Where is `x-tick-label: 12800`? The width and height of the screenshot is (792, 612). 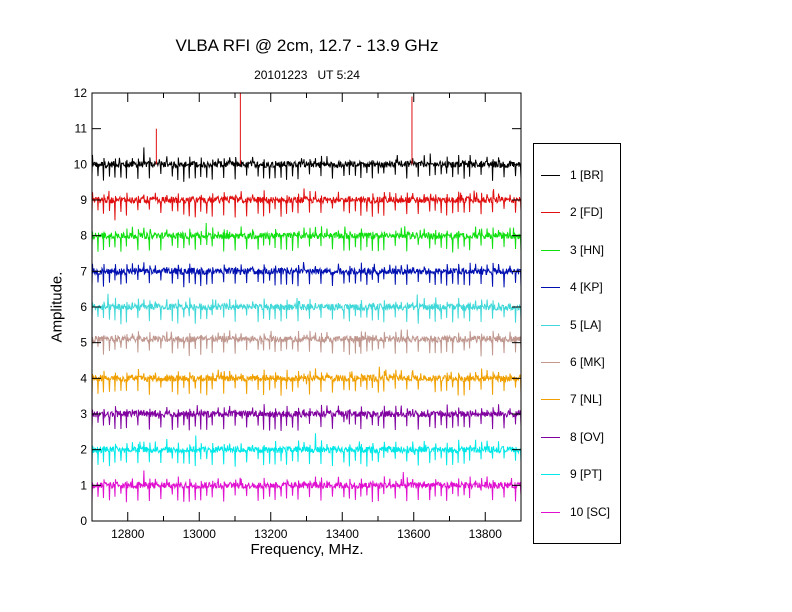 x-tick-label: 12800 is located at coordinates (128, 534).